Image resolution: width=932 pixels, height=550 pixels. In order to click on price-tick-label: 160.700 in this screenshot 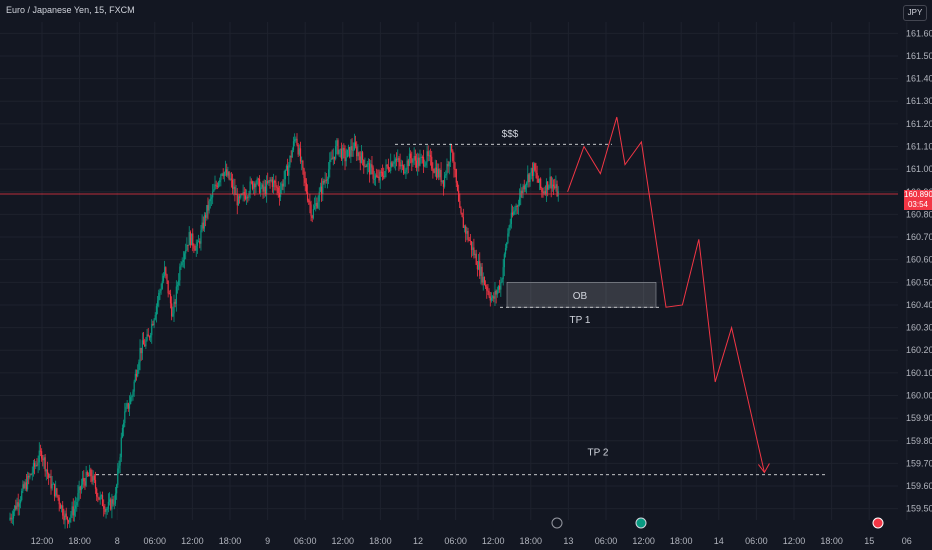, I will do `click(919, 237)`.